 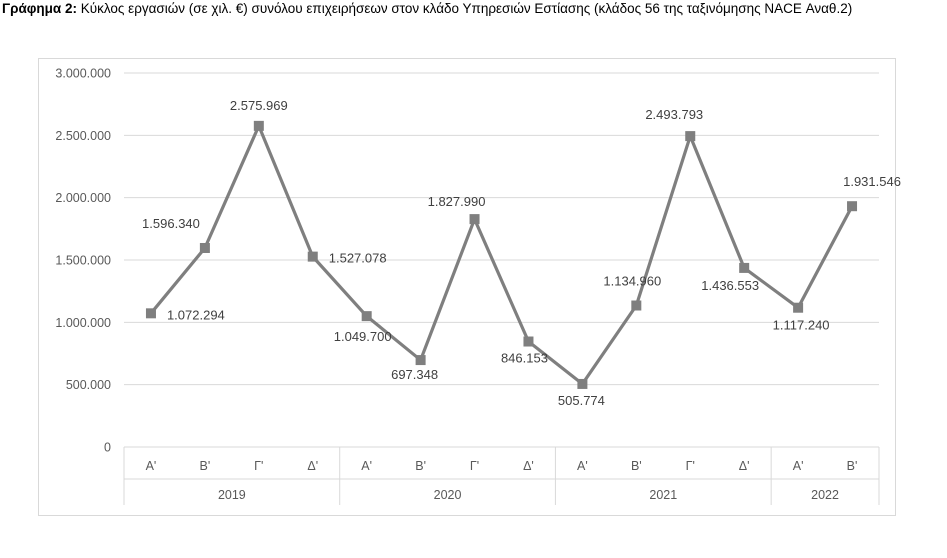 I want to click on data-label: 505.774, so click(x=581, y=400).